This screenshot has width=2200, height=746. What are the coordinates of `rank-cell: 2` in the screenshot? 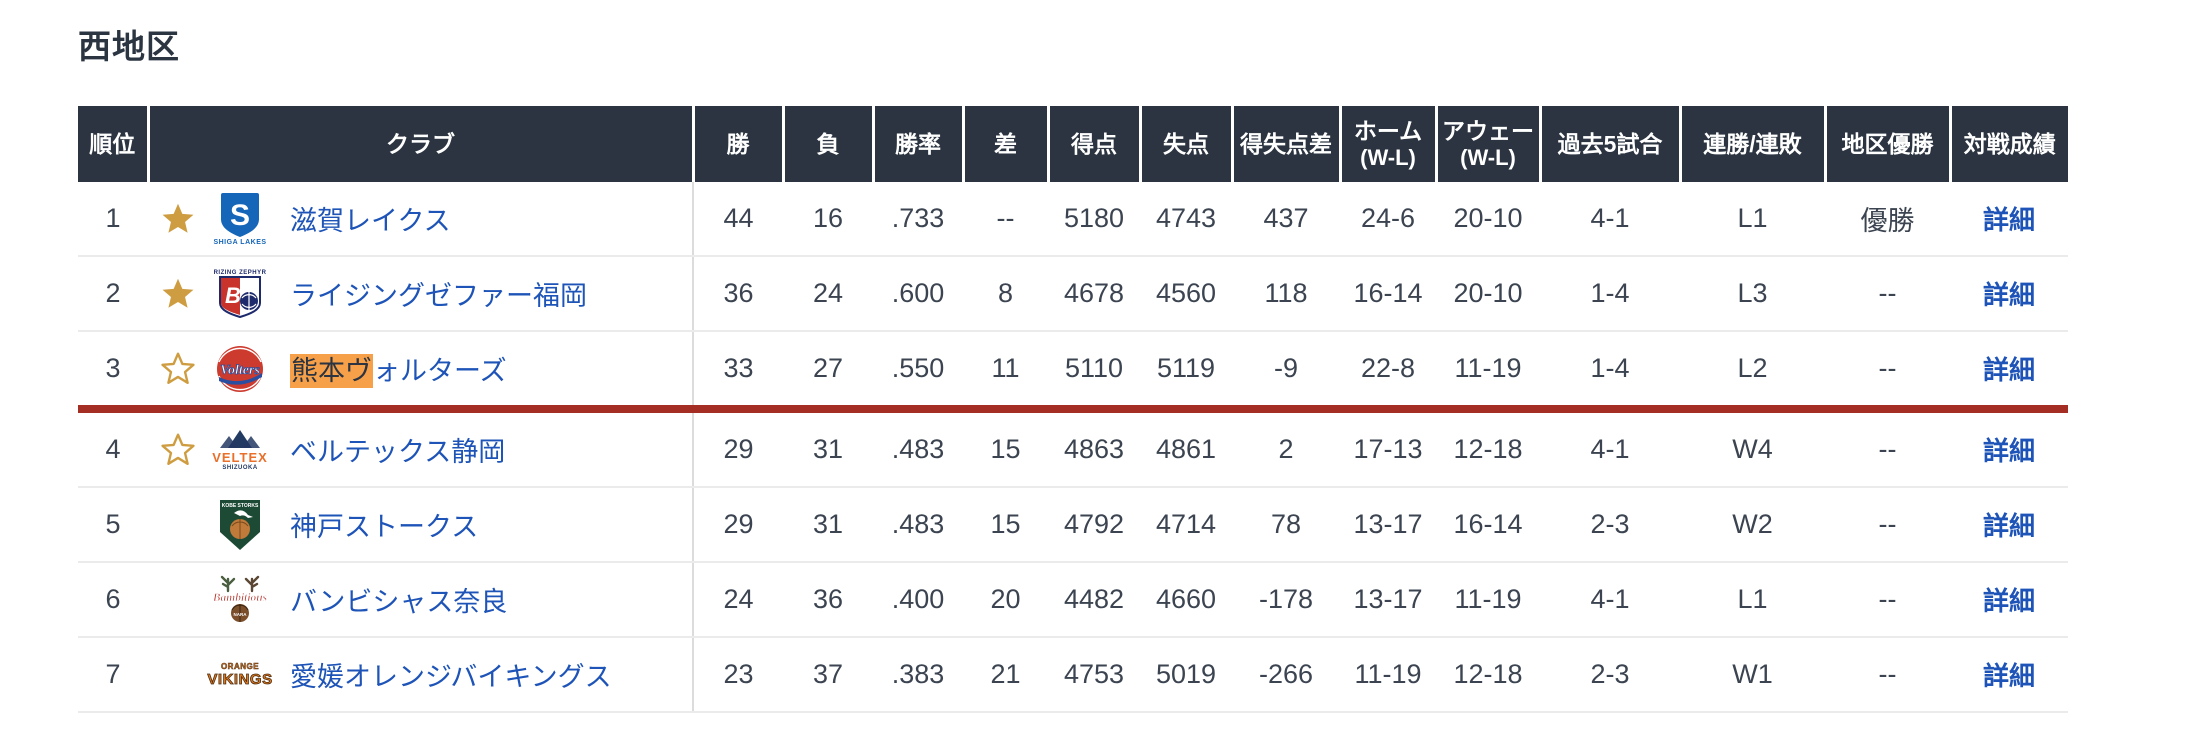 It's located at (113, 294).